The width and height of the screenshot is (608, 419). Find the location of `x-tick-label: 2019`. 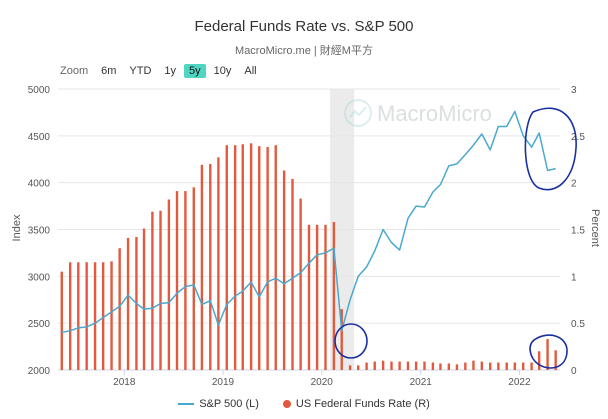

x-tick-label: 2019 is located at coordinates (223, 382).